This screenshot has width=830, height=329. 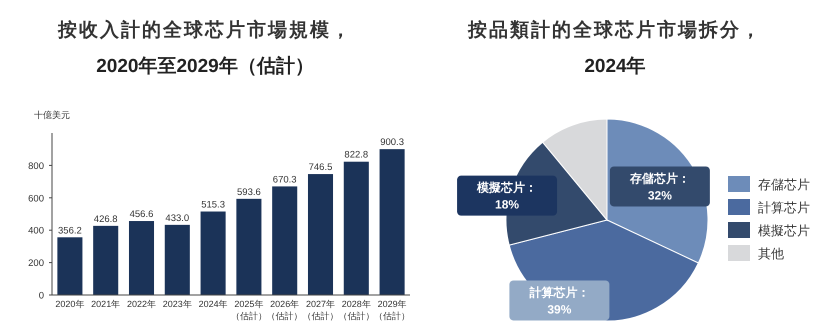 What do you see at coordinates (615, 66) in the screenshot?
I see `chart-subtitle: 2024年` at bounding box center [615, 66].